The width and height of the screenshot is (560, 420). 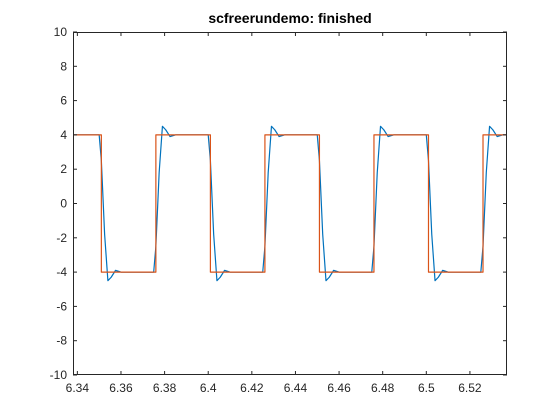 What do you see at coordinates (165, 388) in the screenshot?
I see `x-tick-label: 6.38` at bounding box center [165, 388].